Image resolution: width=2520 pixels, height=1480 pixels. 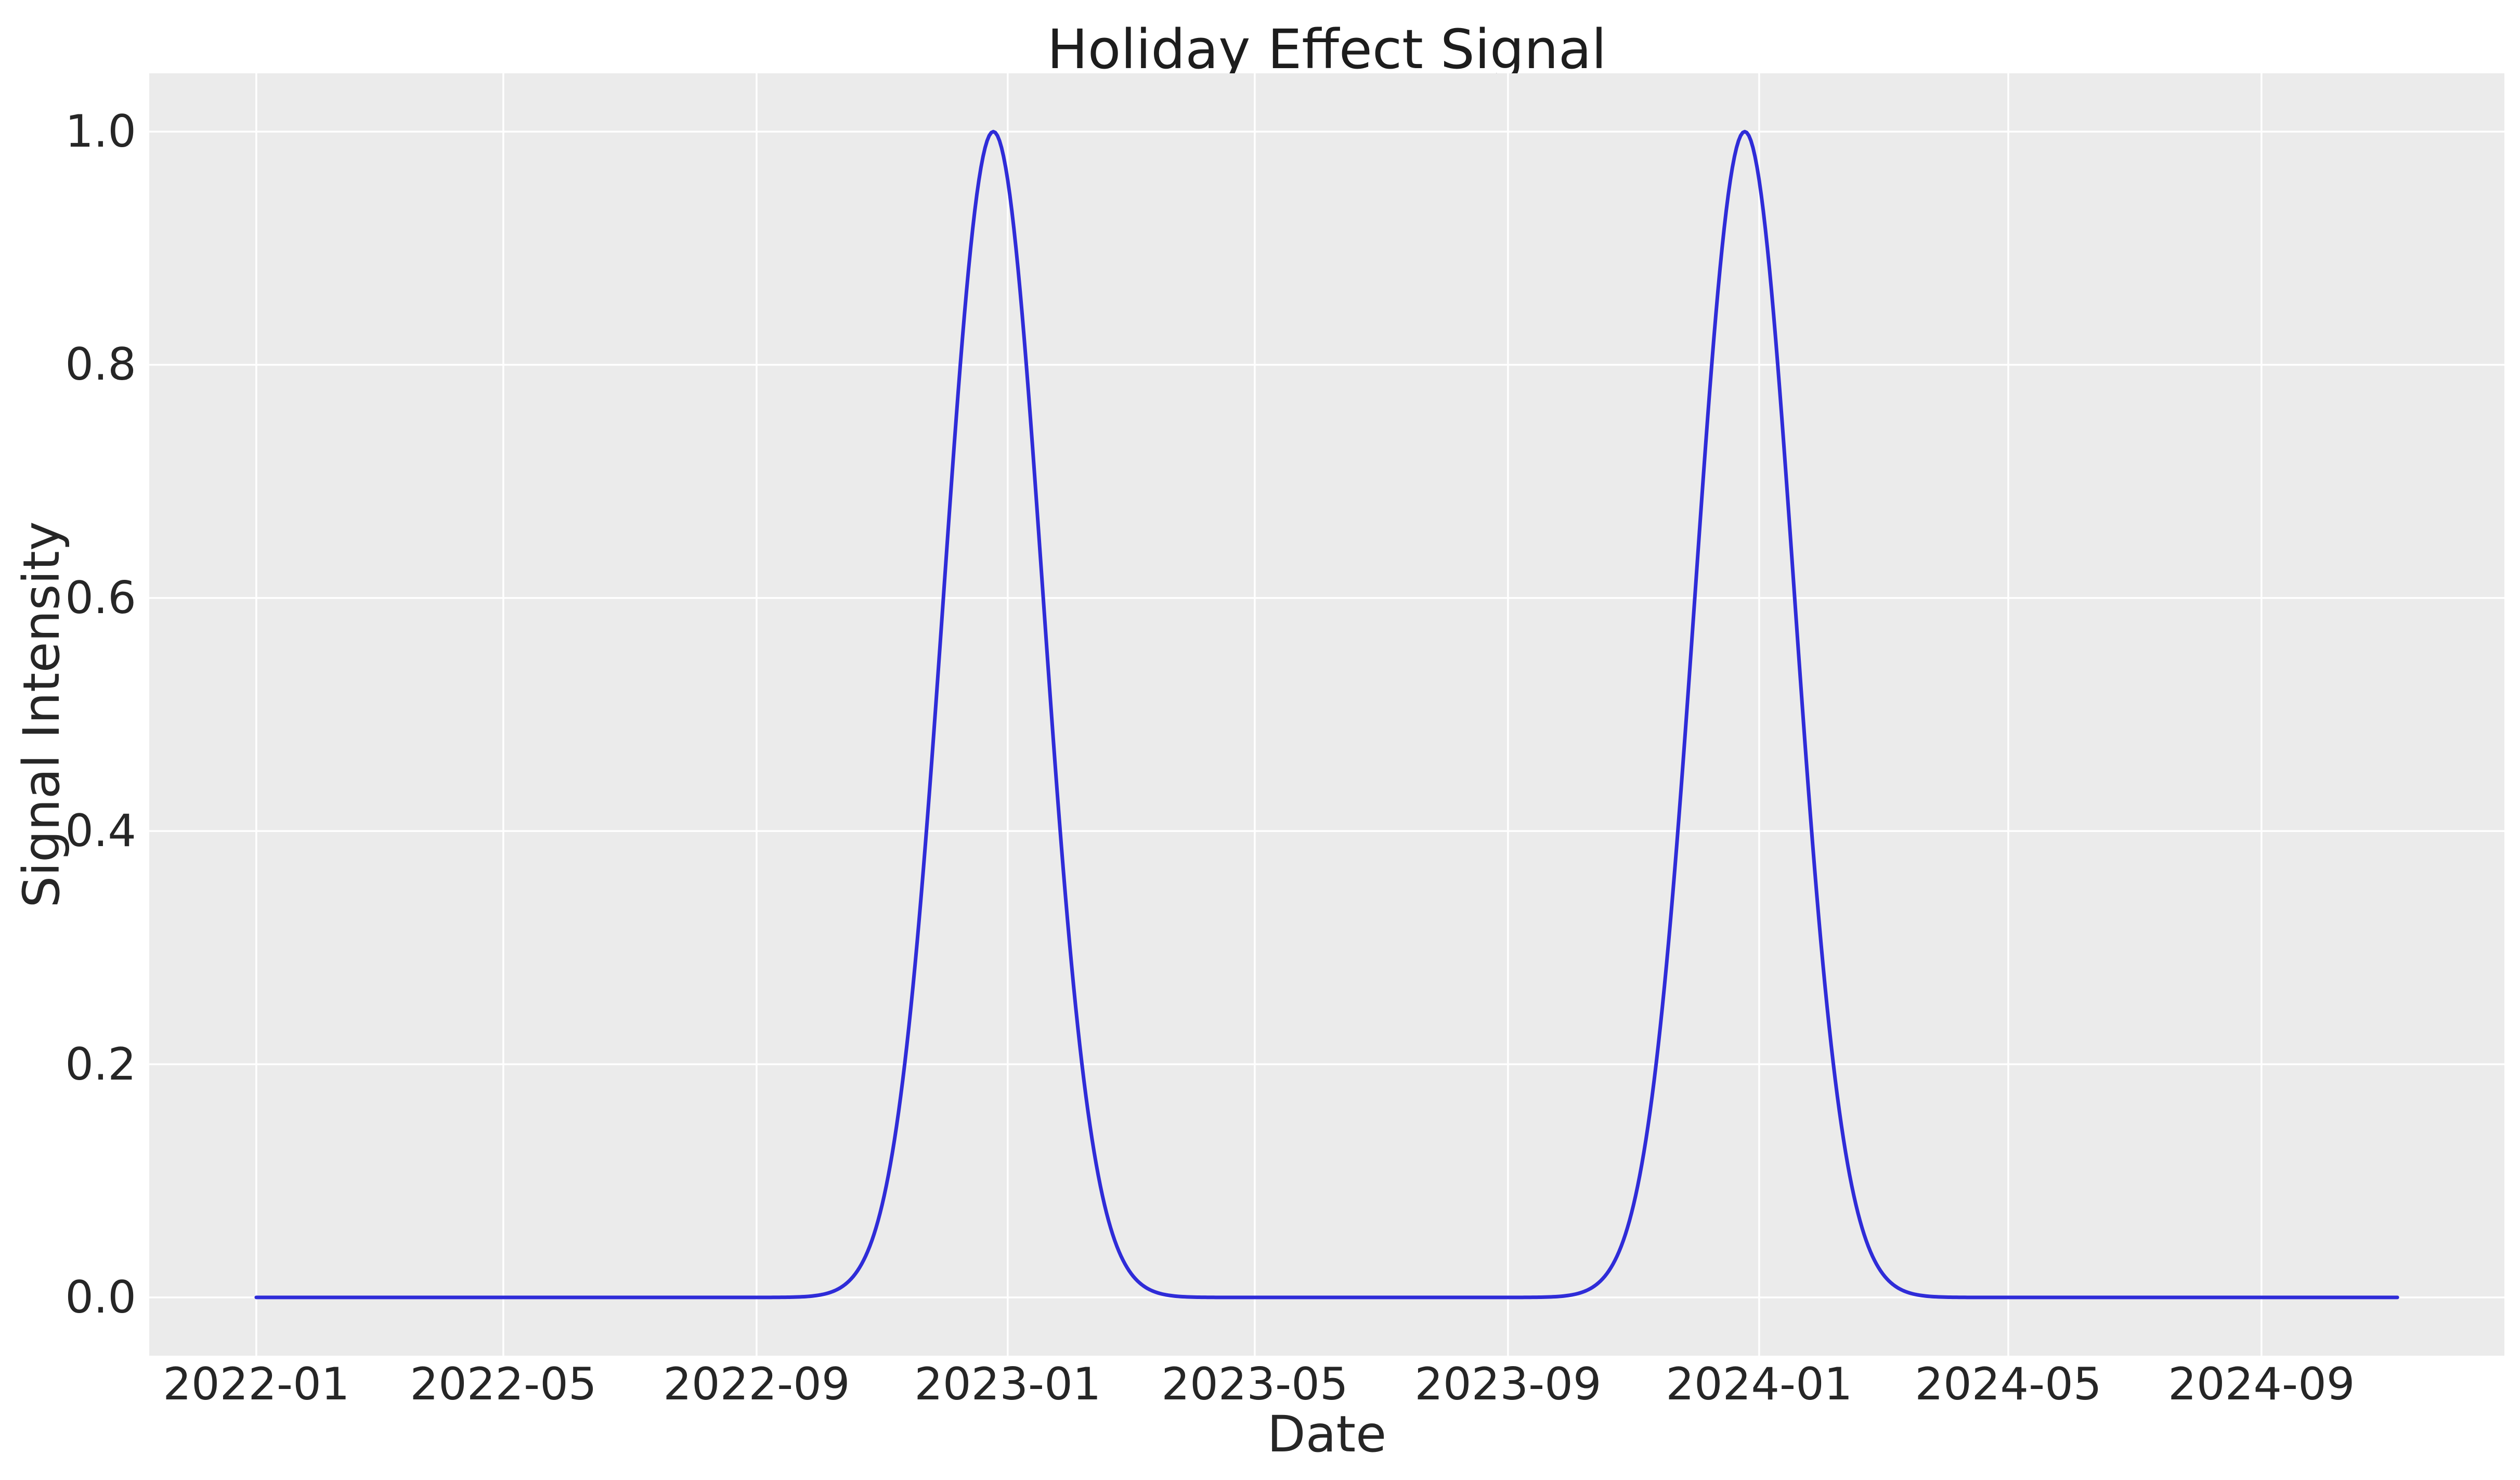 I want to click on y-axis-label: Signal Intensity, so click(x=41, y=714).